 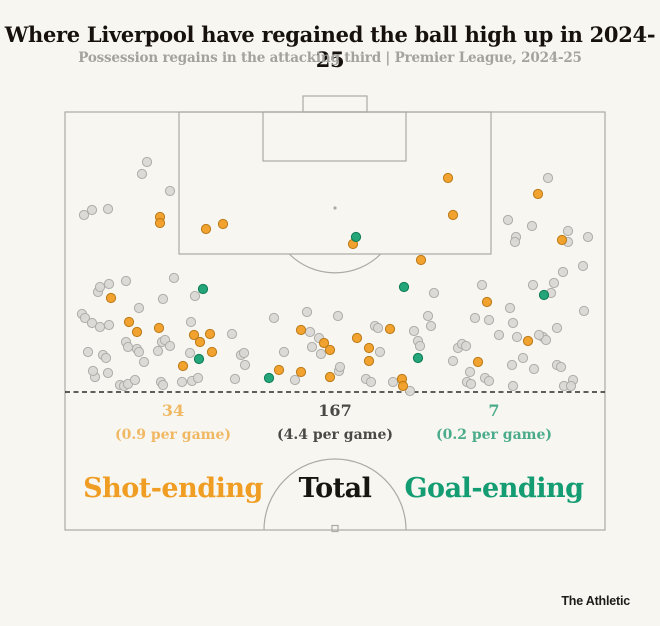 I want to click on shot-ending-value: 34, so click(x=173, y=410).